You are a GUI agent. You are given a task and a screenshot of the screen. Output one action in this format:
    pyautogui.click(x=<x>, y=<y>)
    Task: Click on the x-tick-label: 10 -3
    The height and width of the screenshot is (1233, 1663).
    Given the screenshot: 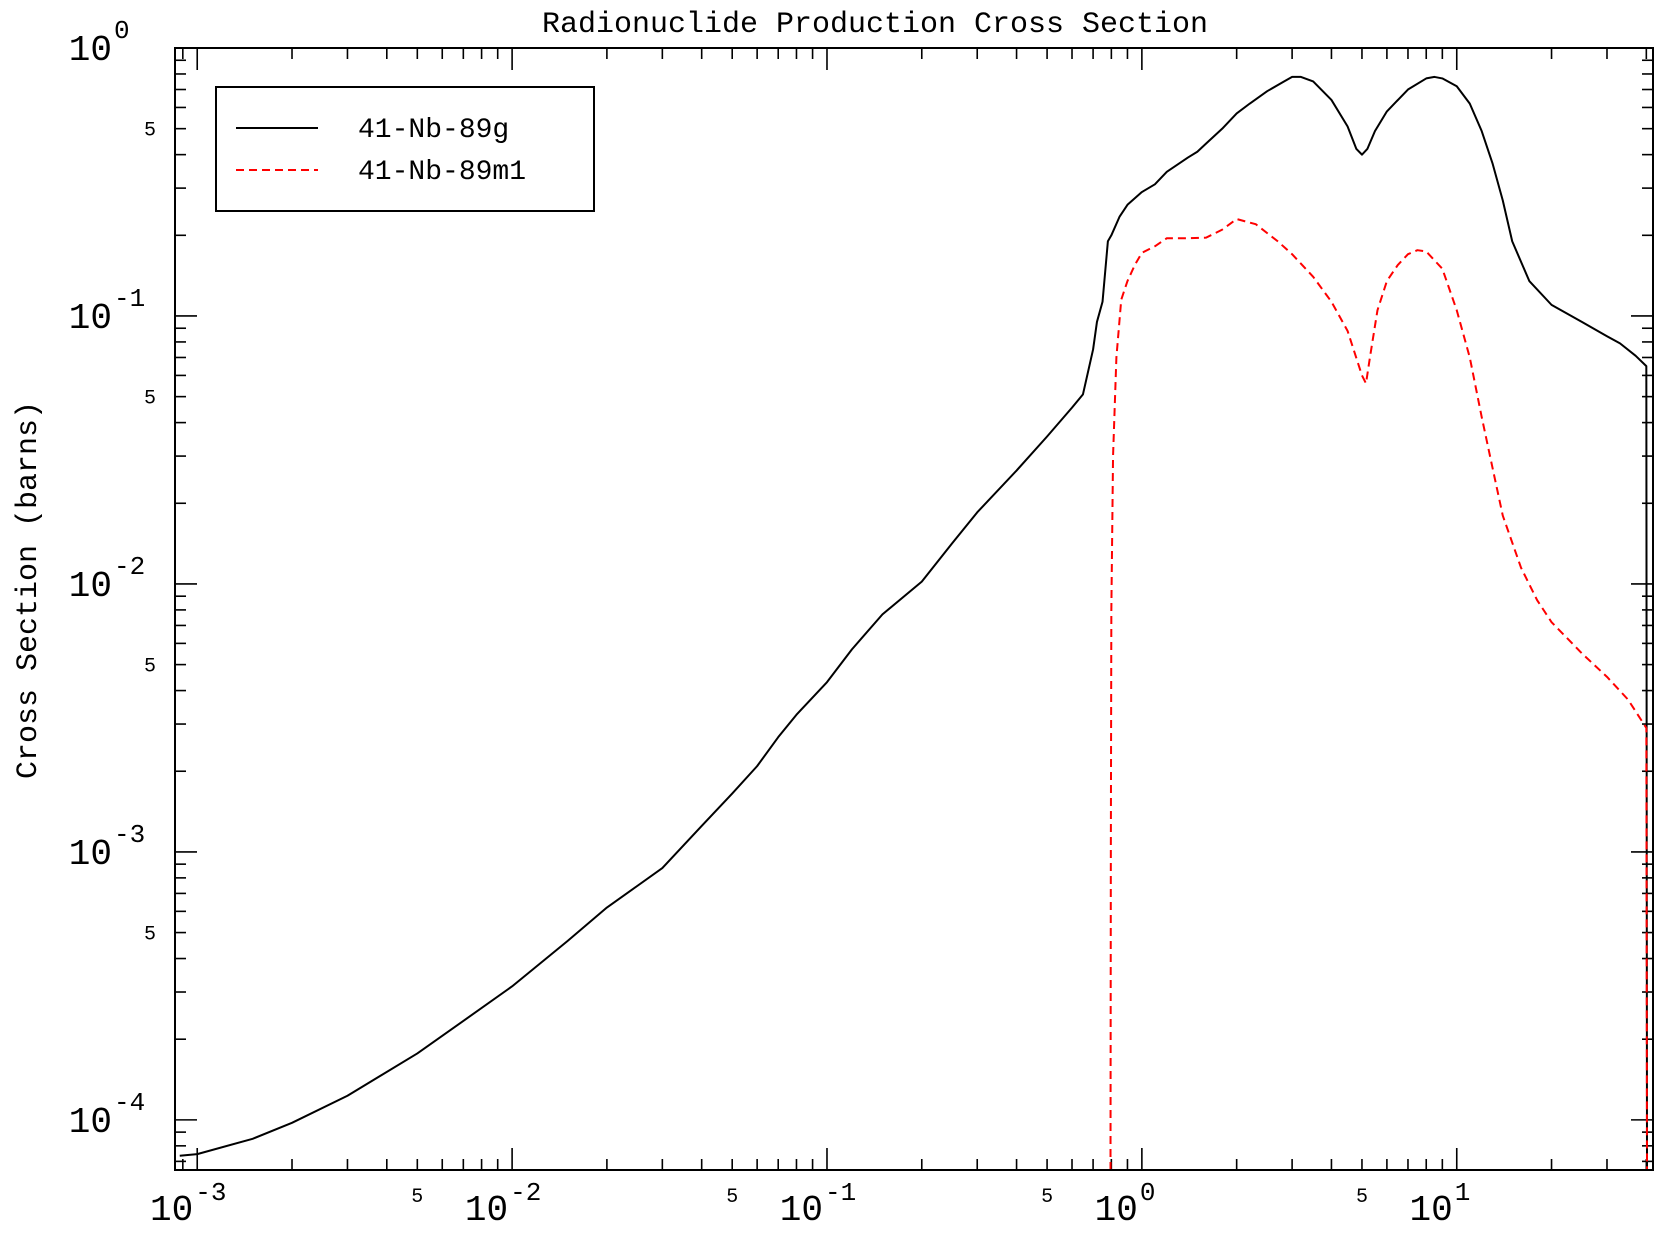 What is the action you would take?
    pyautogui.click(x=188, y=1204)
    